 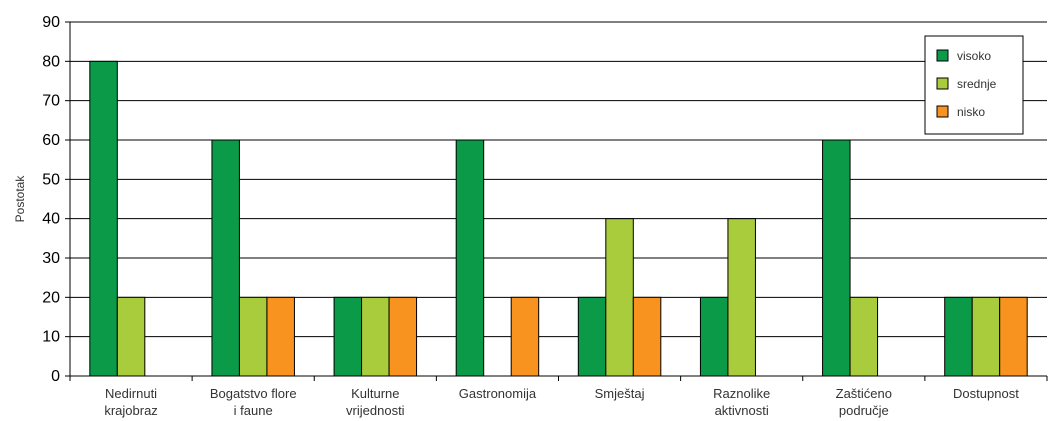 I want to click on y-tick-label: 80, so click(x=51, y=61).